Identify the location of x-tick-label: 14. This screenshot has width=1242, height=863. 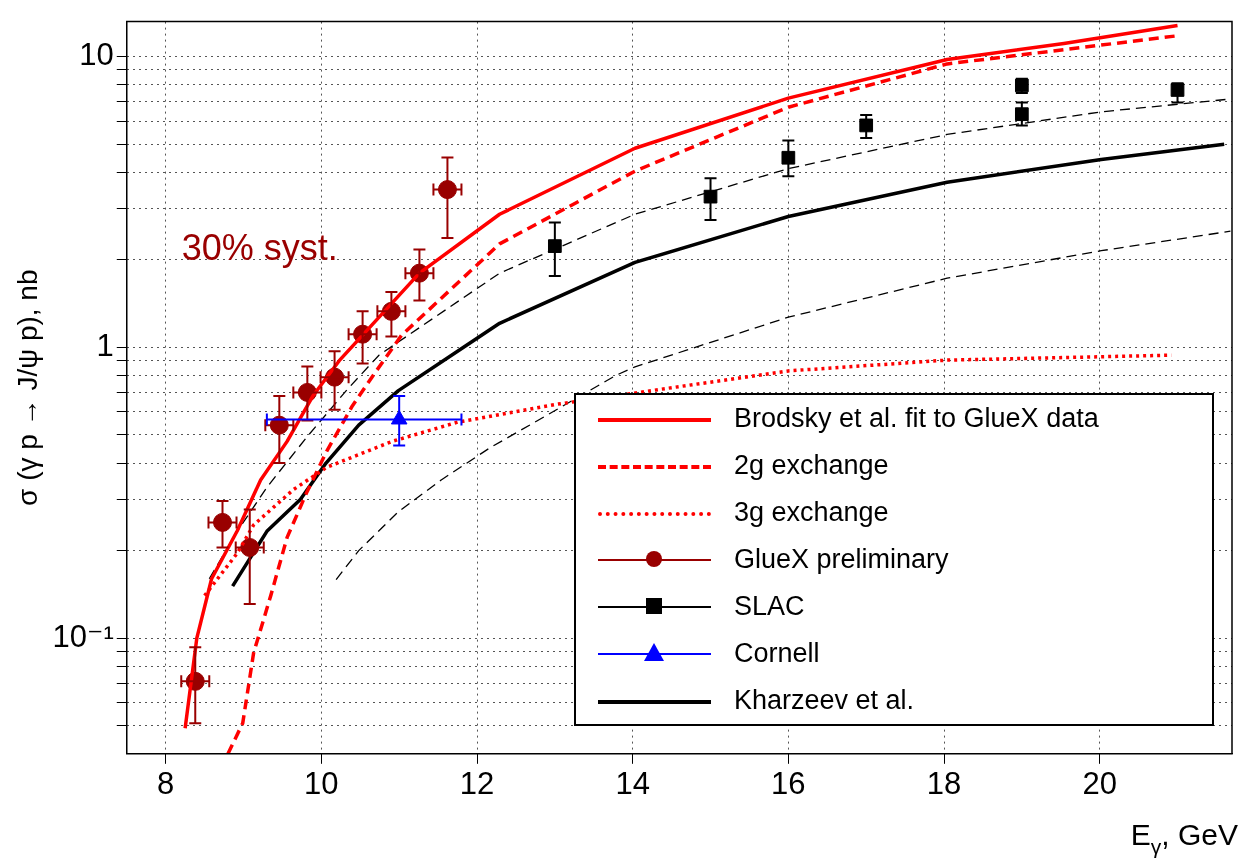
(632, 783).